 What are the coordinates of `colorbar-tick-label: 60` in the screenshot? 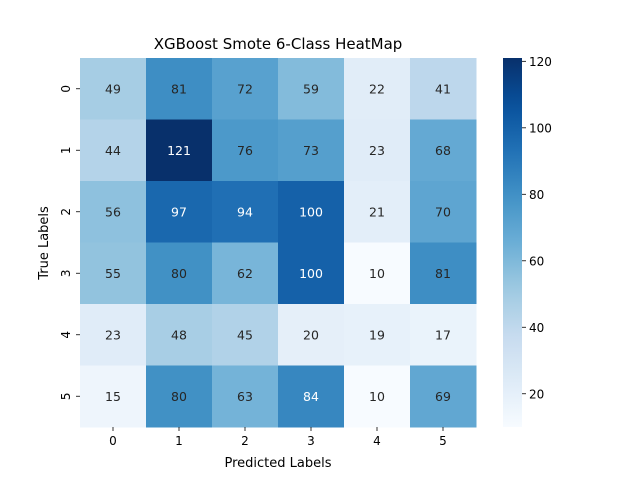 It's located at (536, 261).